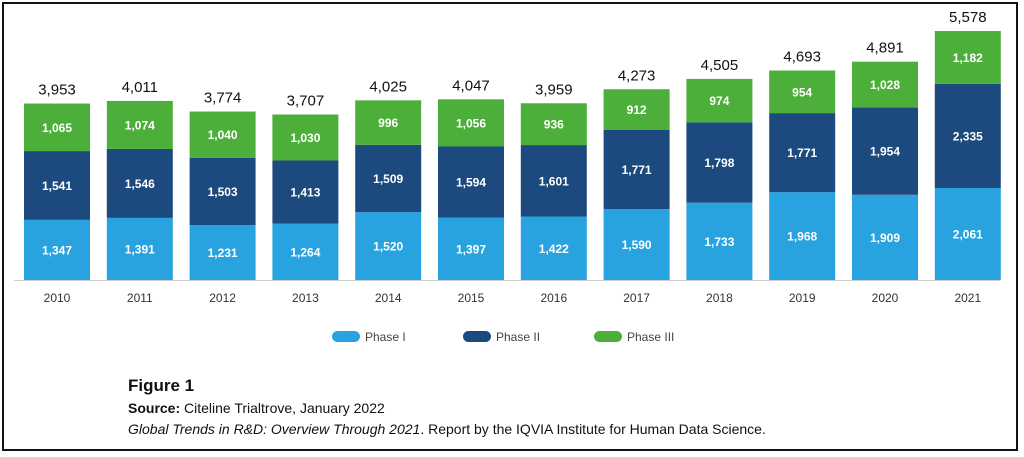 This screenshot has width=1024, height=457. I want to click on bar-segment-phase-ii-2013, so click(305, 192).